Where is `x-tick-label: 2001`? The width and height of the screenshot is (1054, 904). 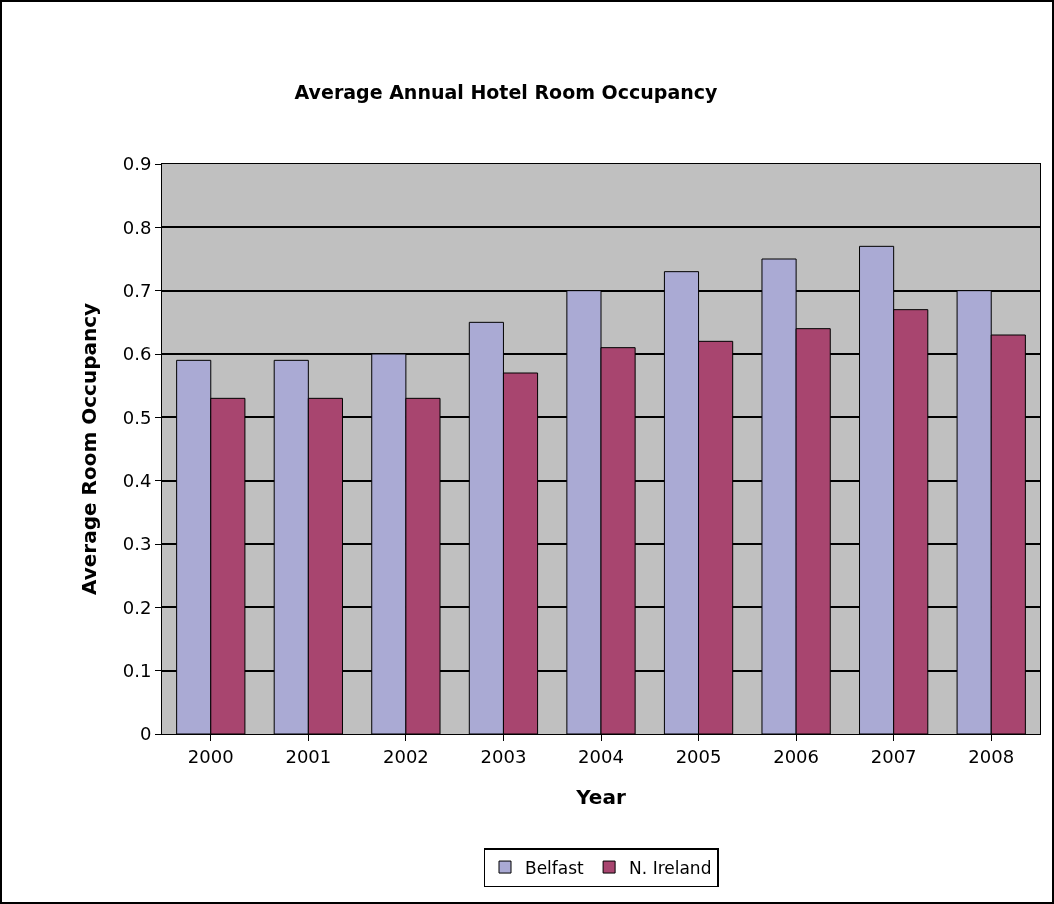 x-tick-label: 2001 is located at coordinates (308, 756).